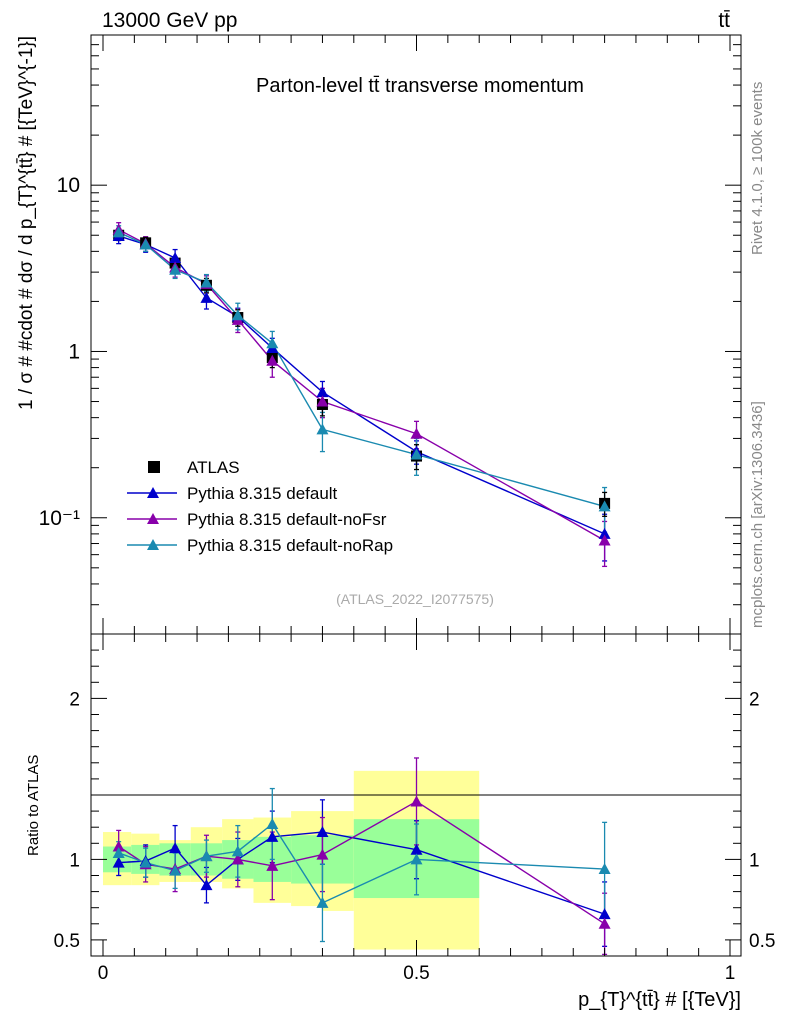  What do you see at coordinates (103, 973) in the screenshot?
I see `x-tick-label: 0` at bounding box center [103, 973].